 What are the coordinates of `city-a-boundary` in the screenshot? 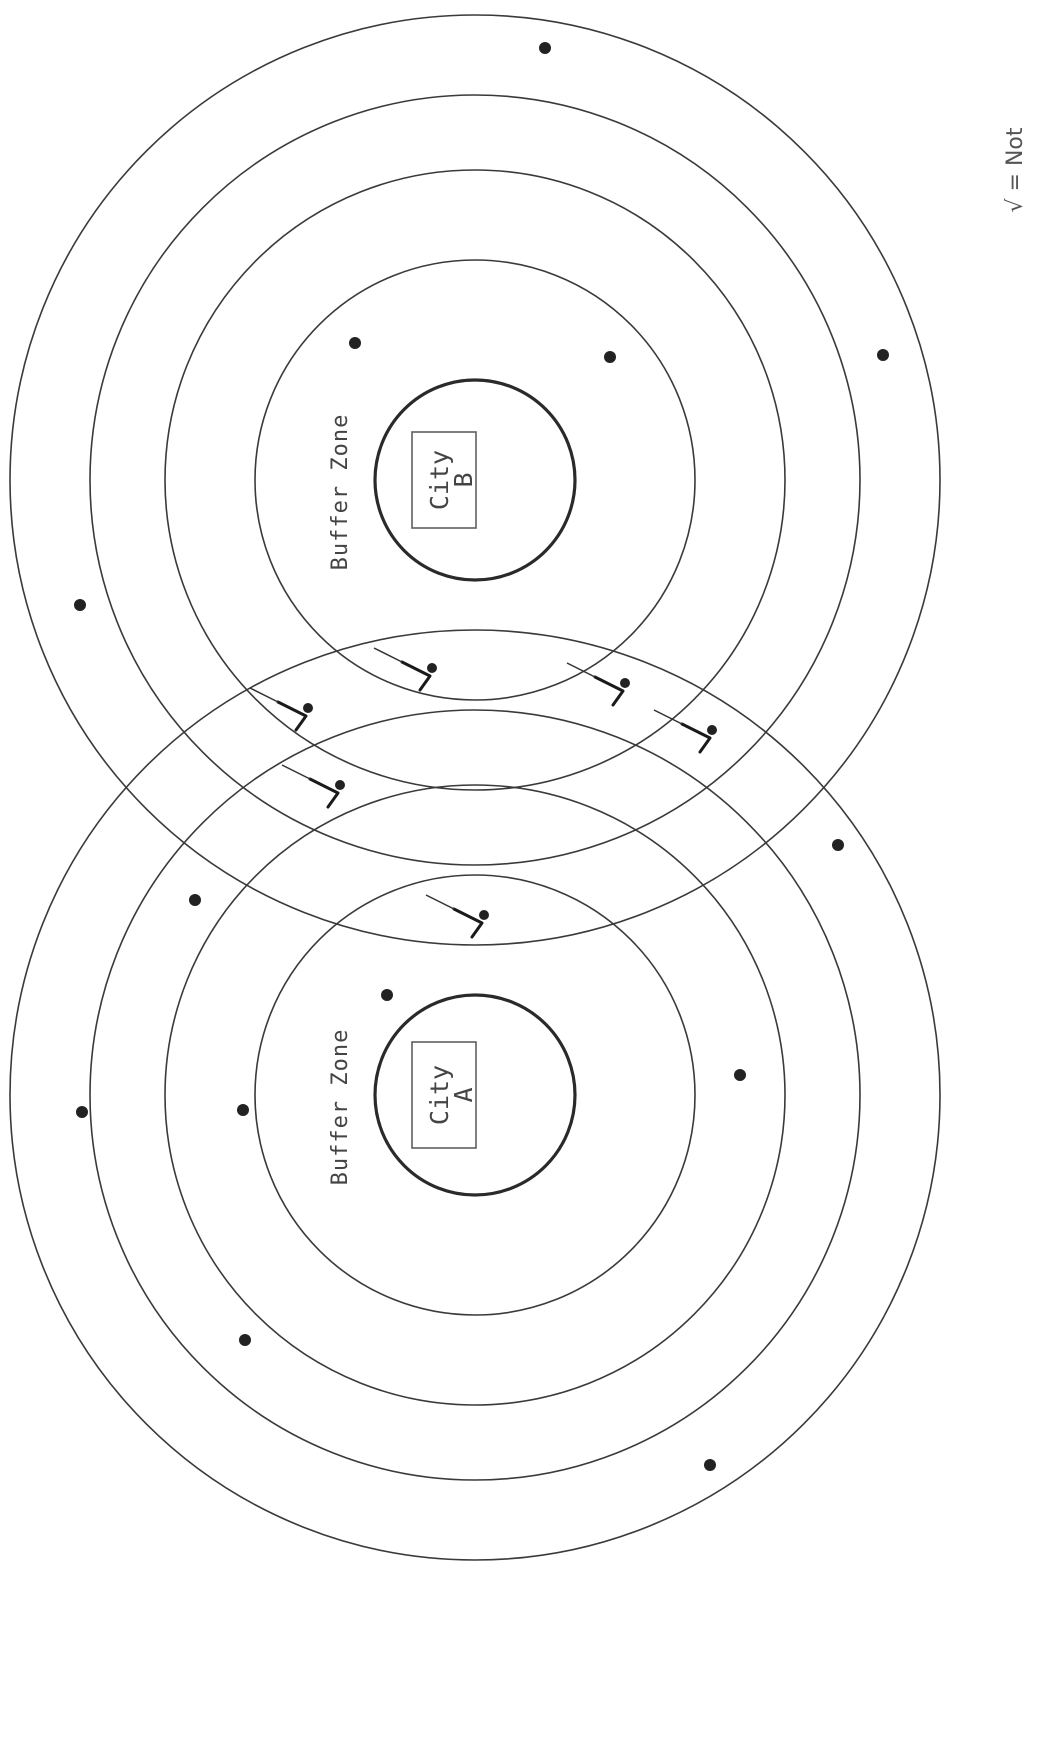 It's located at (475, 1095).